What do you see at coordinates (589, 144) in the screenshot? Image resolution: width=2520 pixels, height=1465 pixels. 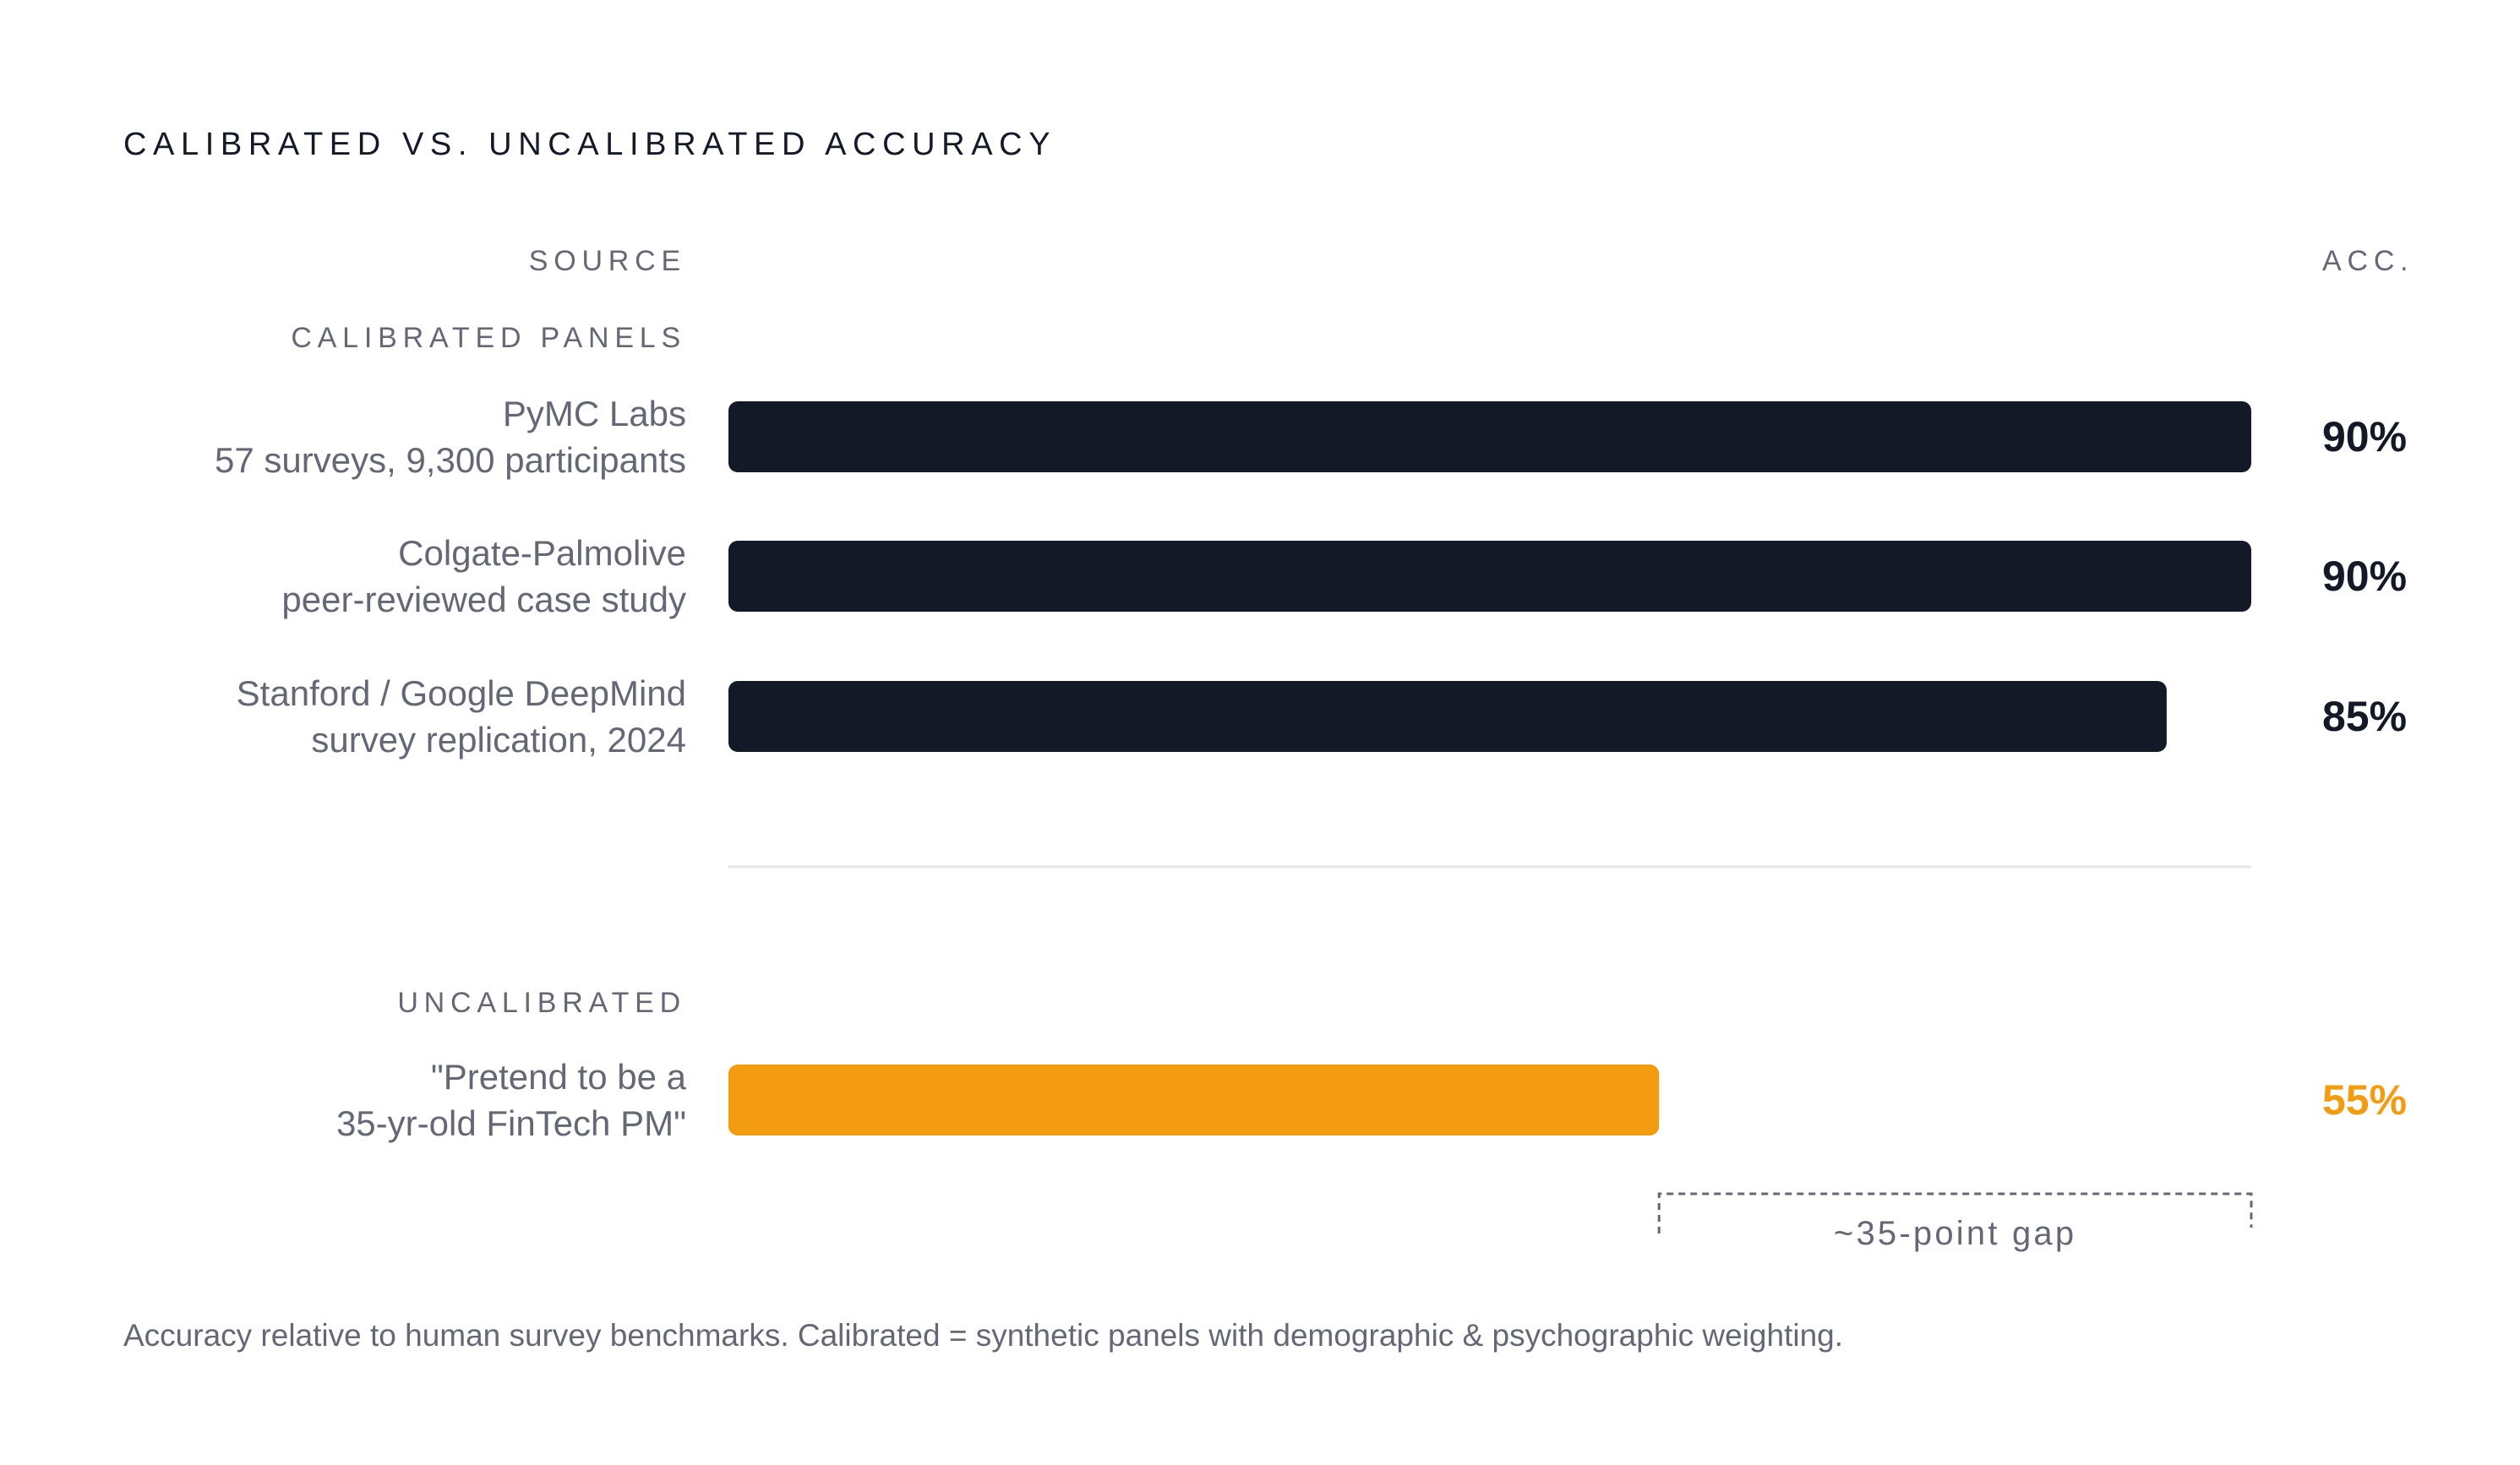 I see `chart-title: CALIBRATED VS. UNCALIBRATED ACCURACY` at bounding box center [589, 144].